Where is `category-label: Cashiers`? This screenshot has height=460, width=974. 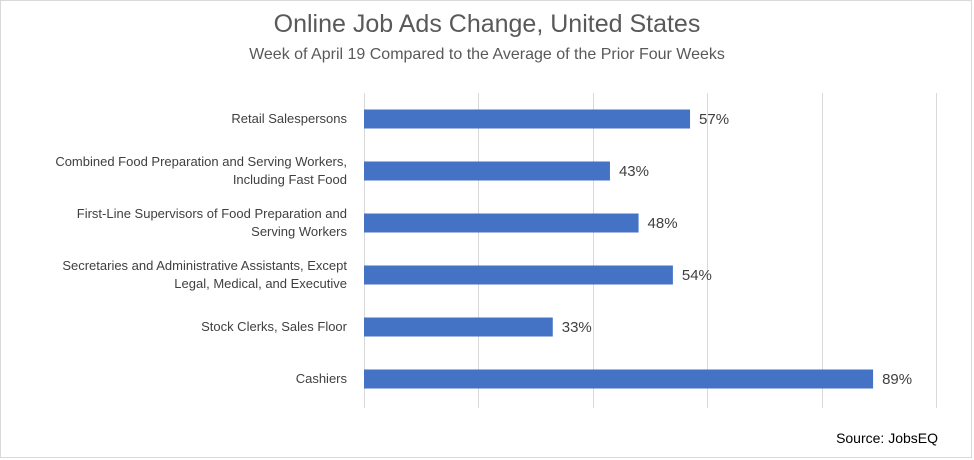 category-label: Cashiers is located at coordinates (322, 378).